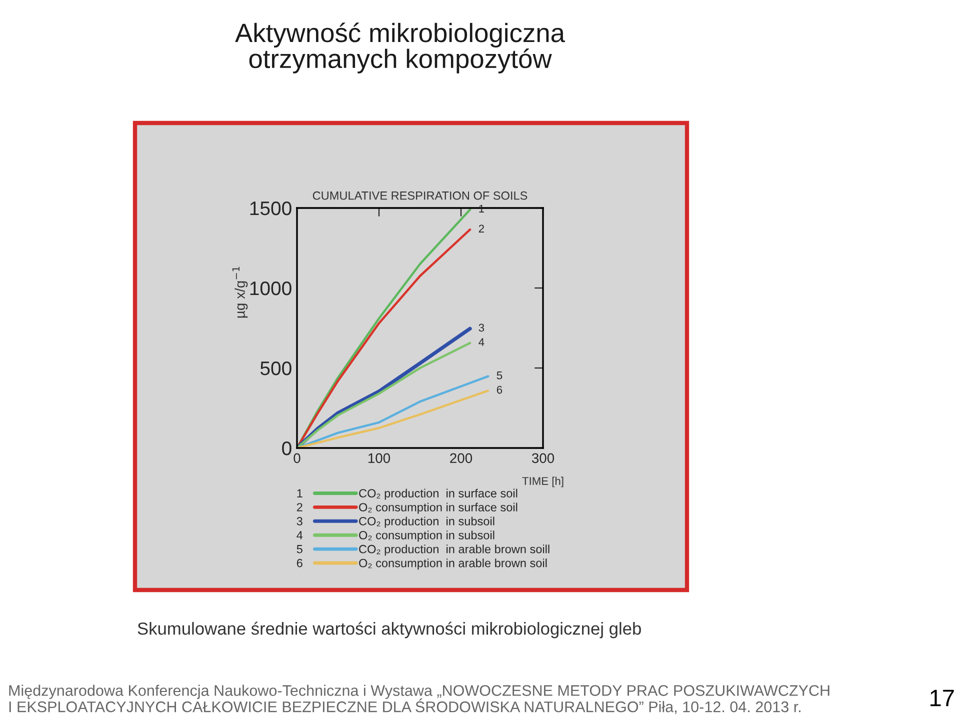 The image size is (960, 720). Describe the element at coordinates (299, 535) in the screenshot. I see `text: 4` at that location.